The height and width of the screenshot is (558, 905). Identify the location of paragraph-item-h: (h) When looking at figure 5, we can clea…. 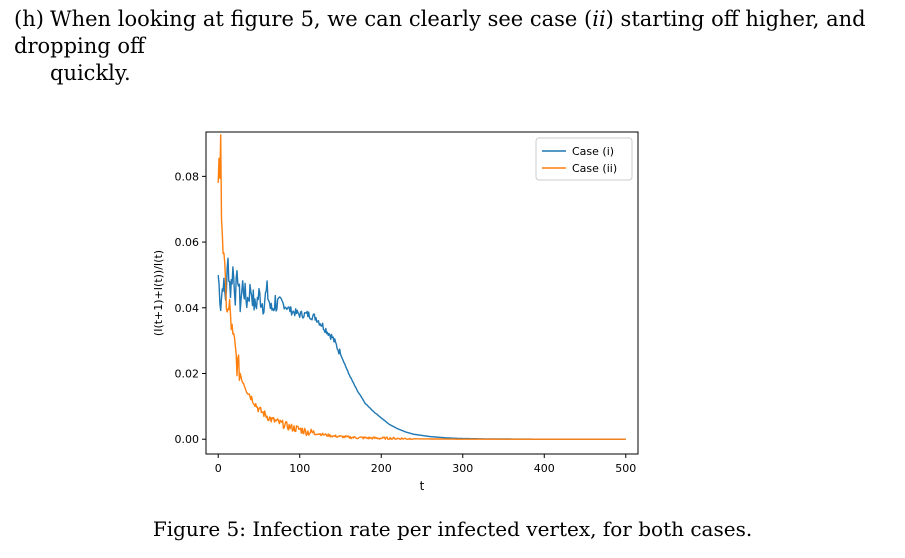
(454, 46).